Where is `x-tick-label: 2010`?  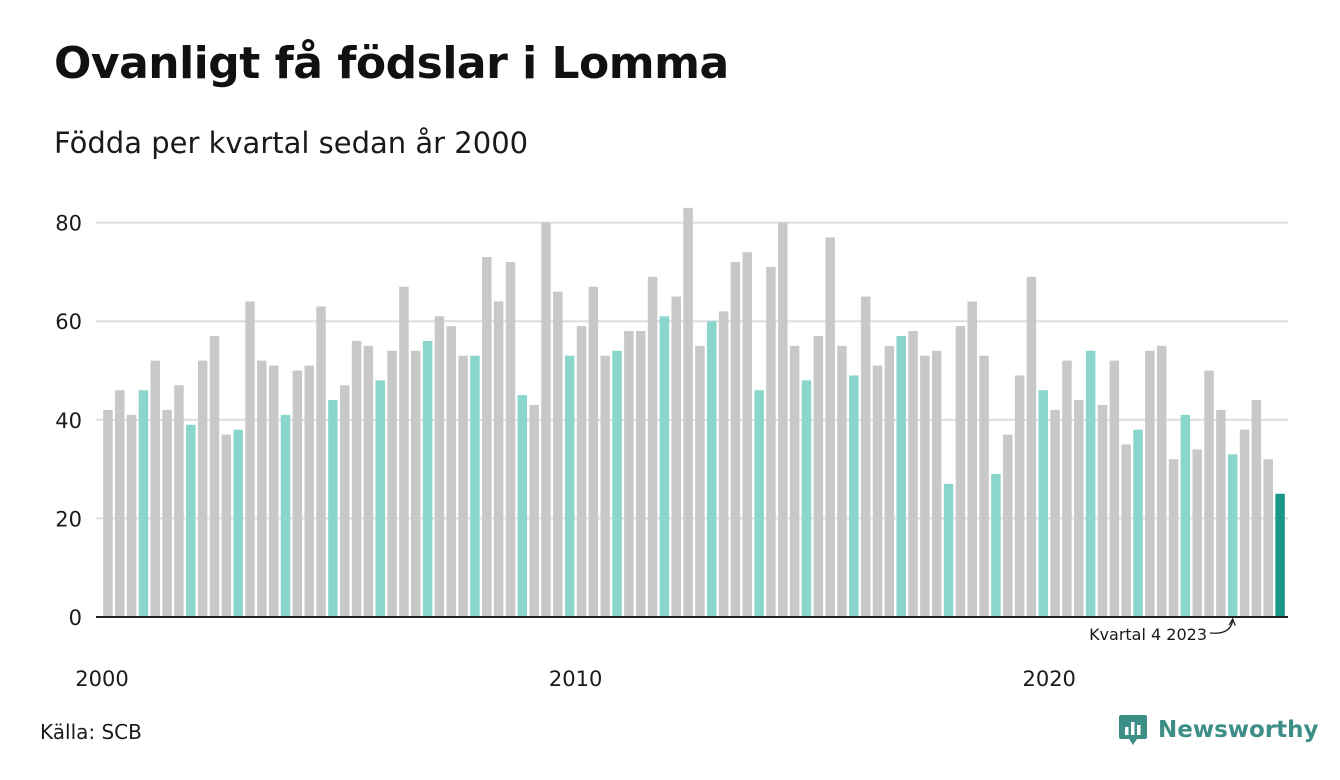 x-tick-label: 2010 is located at coordinates (575, 679).